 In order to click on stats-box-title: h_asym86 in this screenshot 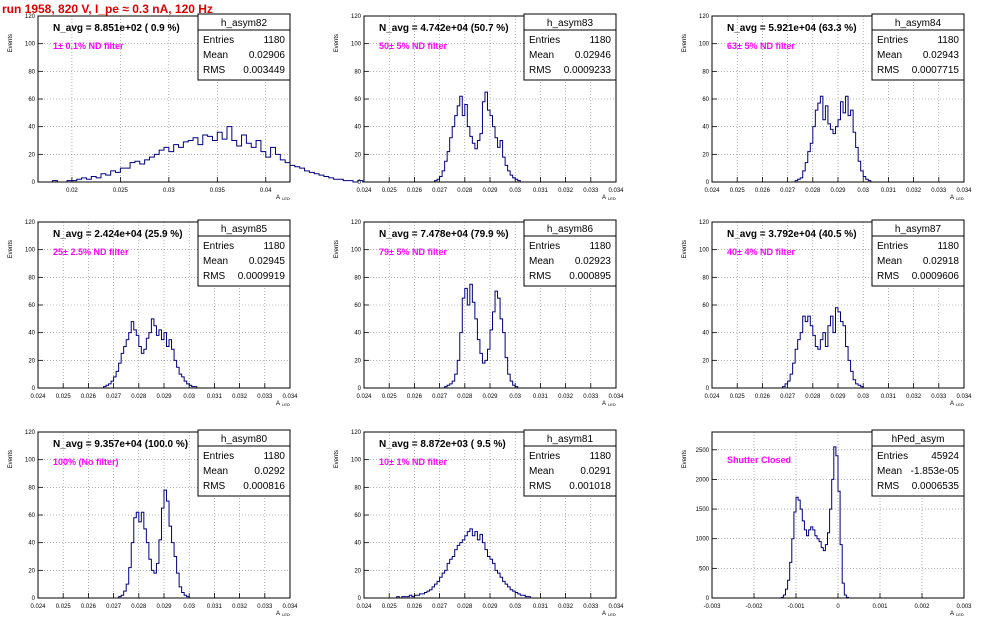, I will do `click(570, 229)`.